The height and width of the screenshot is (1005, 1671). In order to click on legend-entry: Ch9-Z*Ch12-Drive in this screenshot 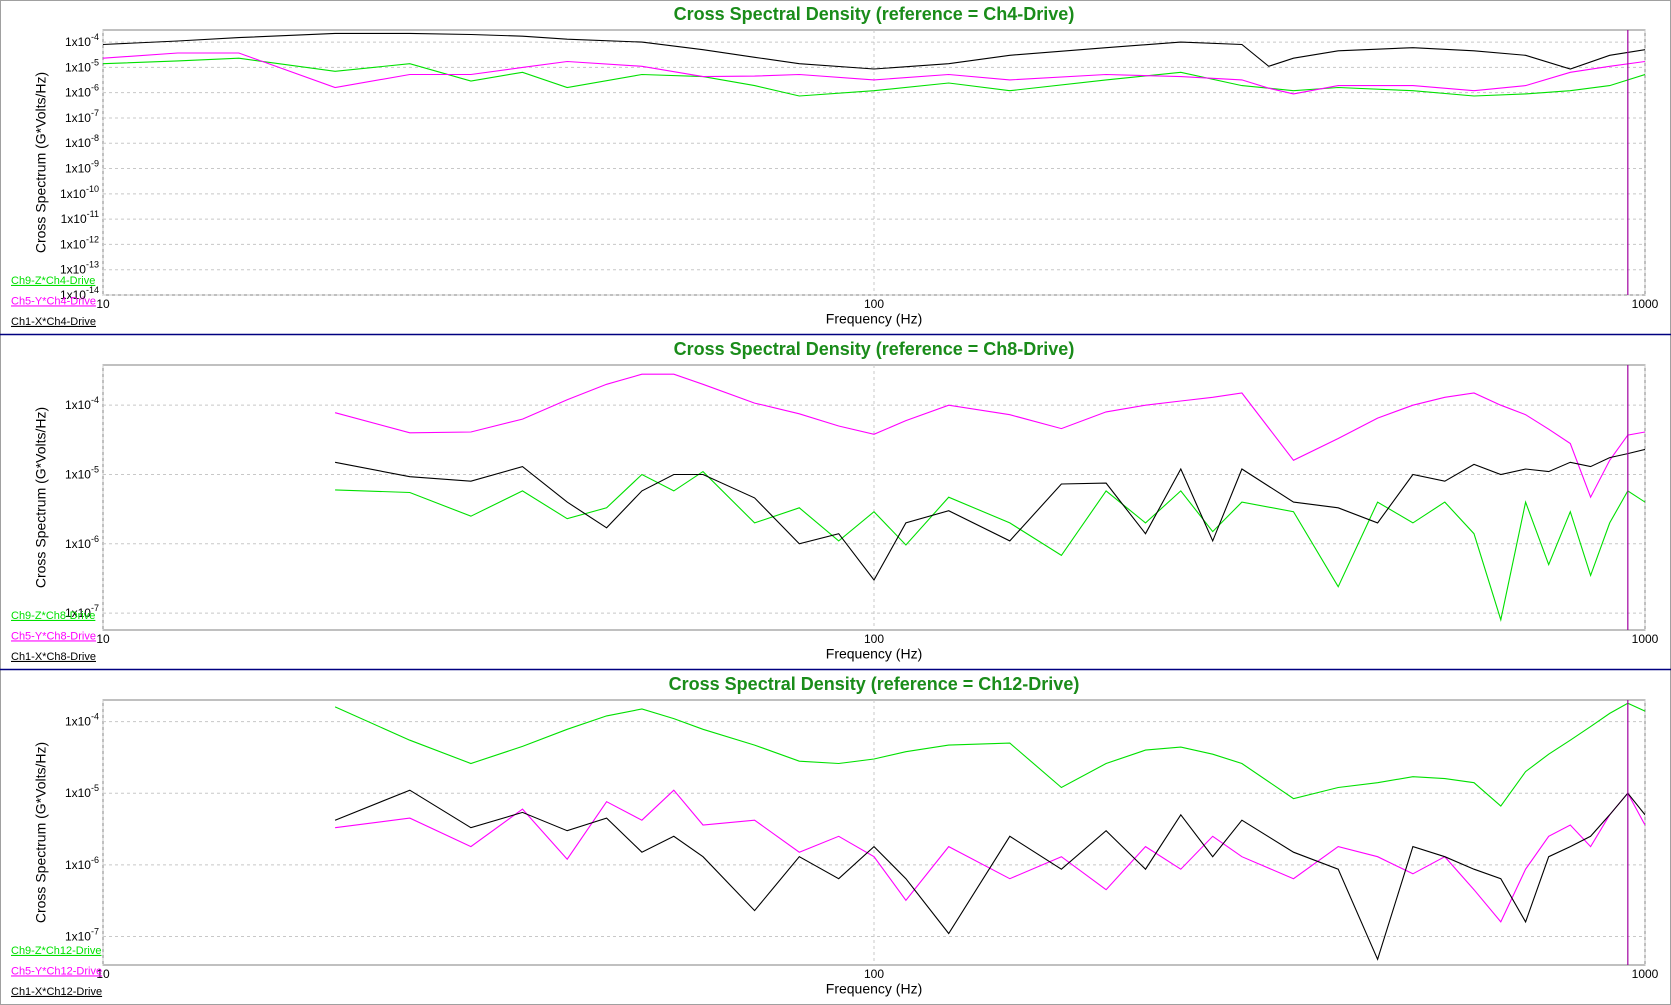, I will do `click(56, 951)`.